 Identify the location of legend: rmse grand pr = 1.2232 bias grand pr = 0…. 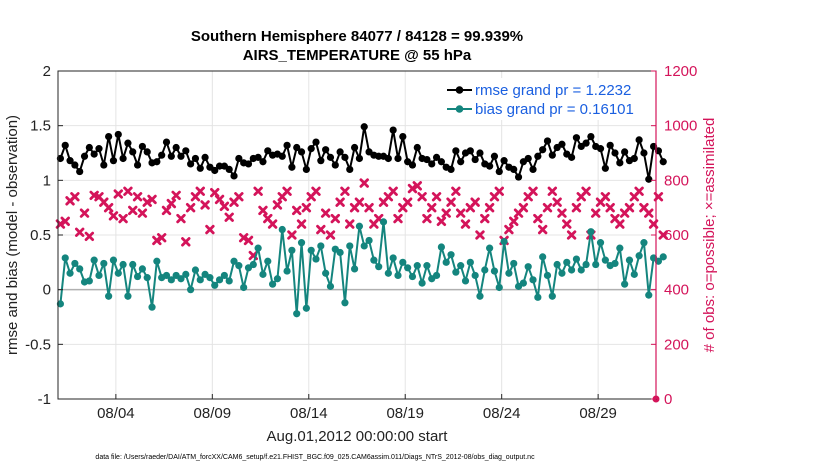
(548, 99).